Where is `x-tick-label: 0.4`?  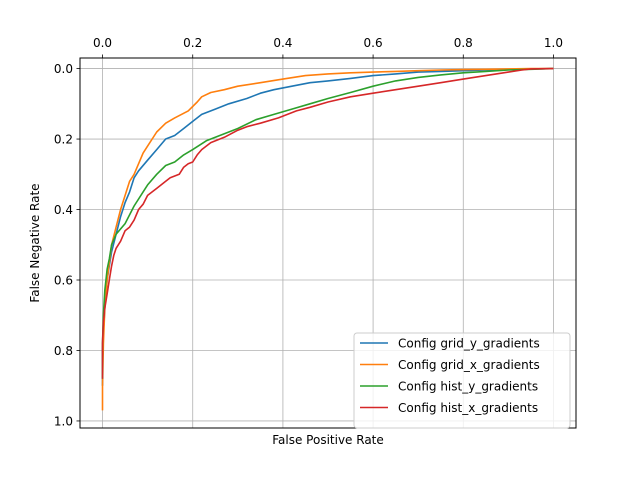
x-tick-label: 0.4 is located at coordinates (282, 43).